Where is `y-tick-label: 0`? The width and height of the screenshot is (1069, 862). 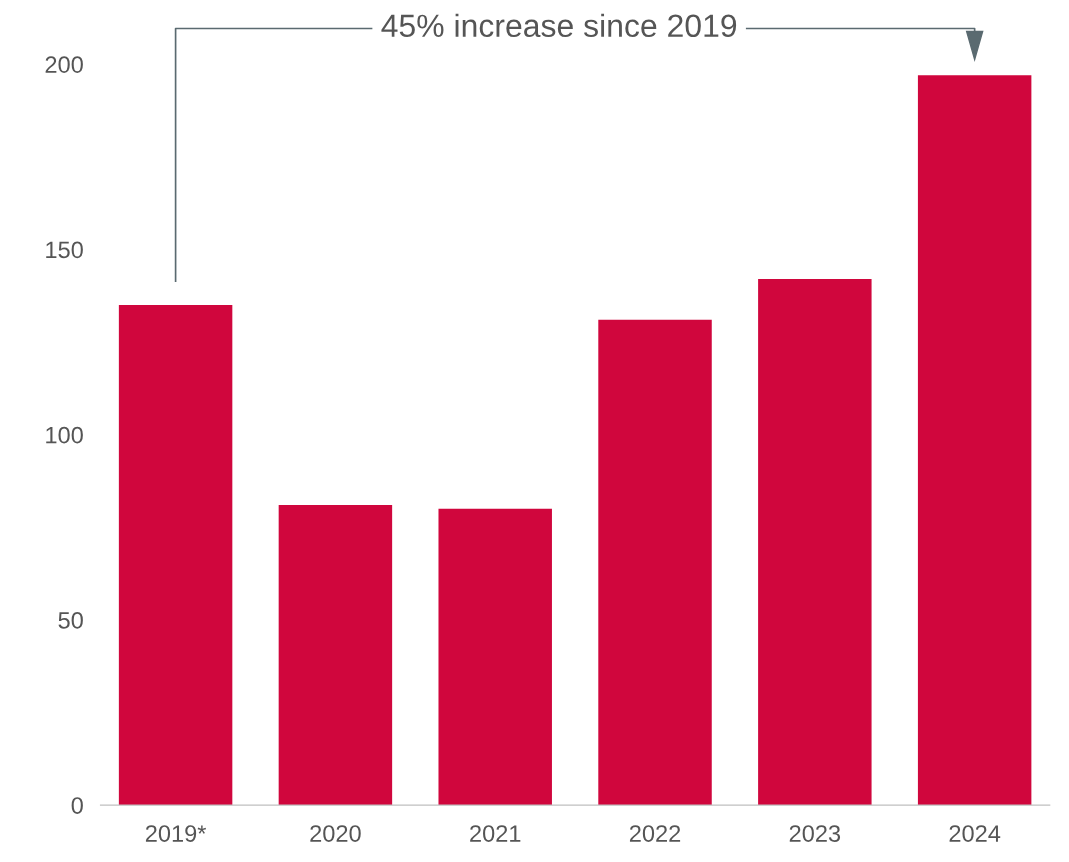 y-tick-label: 0 is located at coordinates (77, 805).